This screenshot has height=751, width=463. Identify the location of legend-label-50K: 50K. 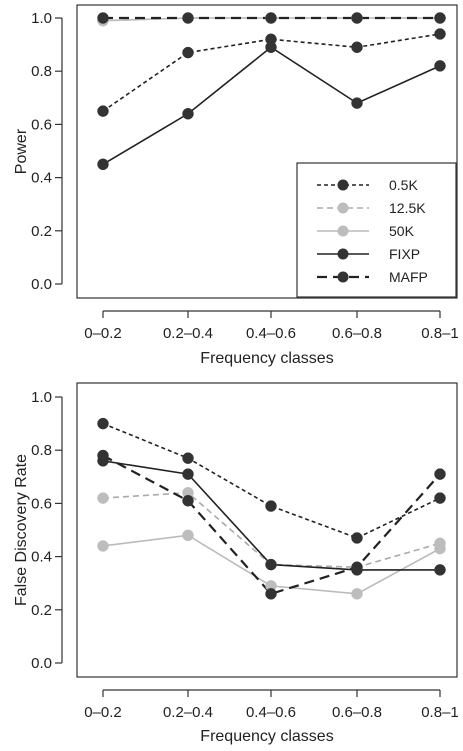
(402, 231).